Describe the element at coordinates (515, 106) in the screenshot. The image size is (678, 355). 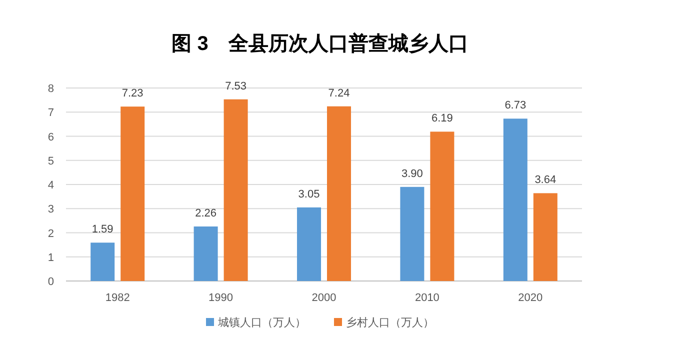
I see `data-label: 6.73` at that location.